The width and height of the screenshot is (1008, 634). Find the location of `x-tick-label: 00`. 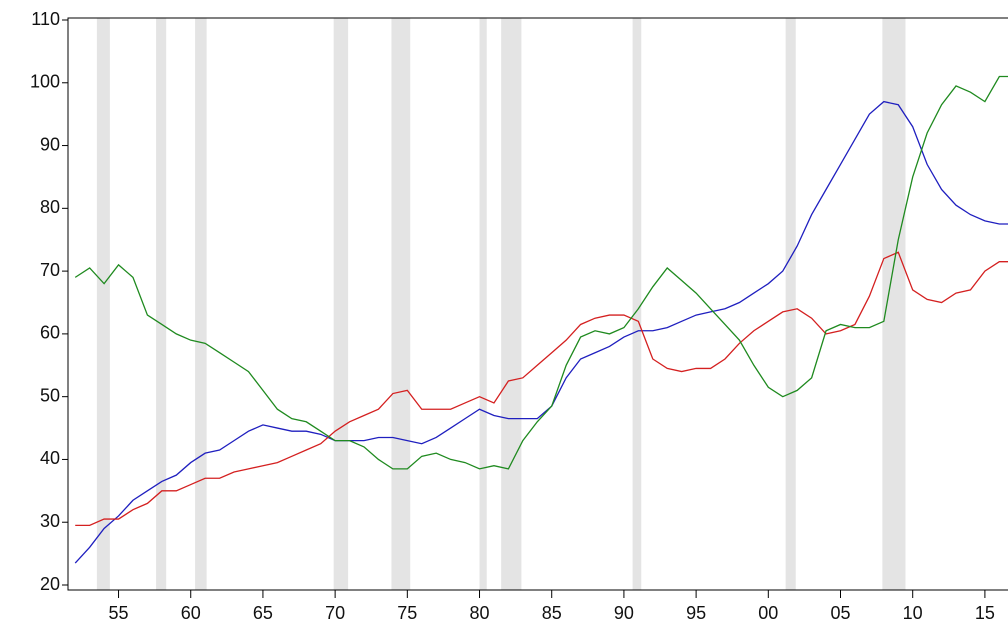

x-tick-label: 00 is located at coordinates (768, 613).